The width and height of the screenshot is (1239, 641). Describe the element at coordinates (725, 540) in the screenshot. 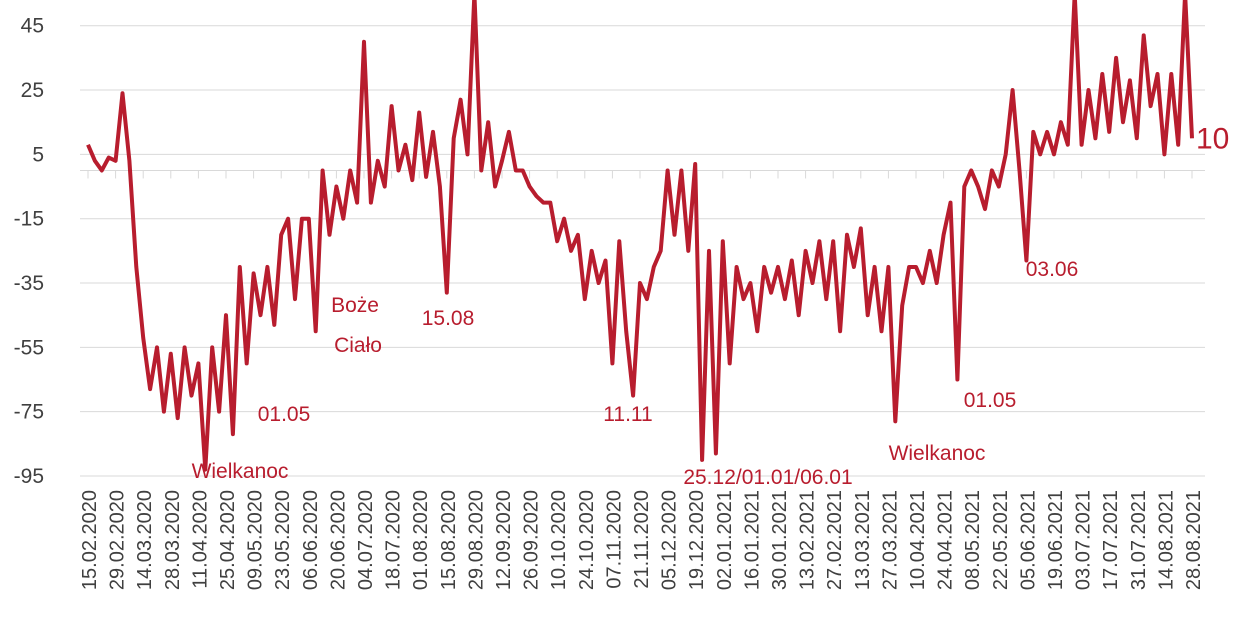

I see `x-tick-label: 02.01.2021` at that location.